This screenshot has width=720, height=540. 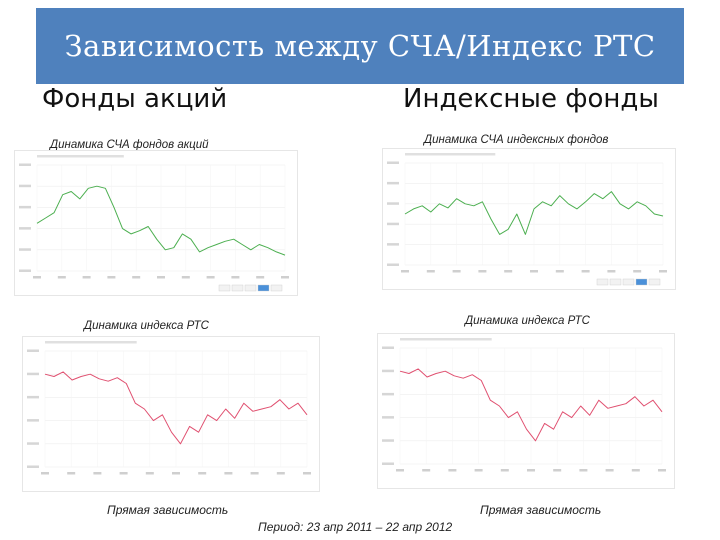 I want to click on slide-title: Зависимость между СЧА/Индекс РТС, so click(x=360, y=46).